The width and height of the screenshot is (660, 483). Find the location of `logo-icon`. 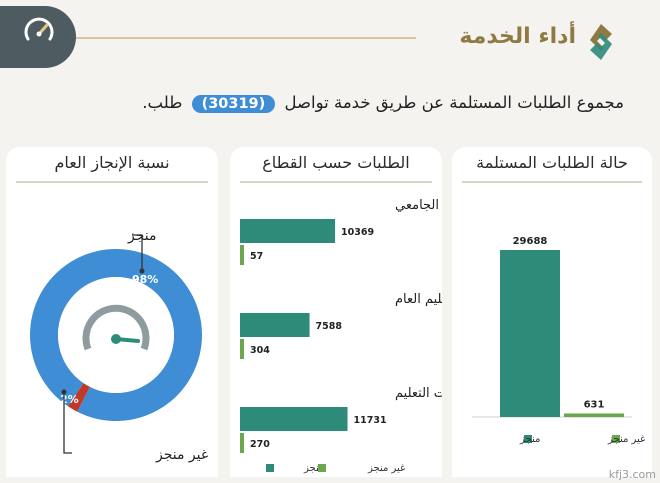

logo-icon is located at coordinates (601, 42).